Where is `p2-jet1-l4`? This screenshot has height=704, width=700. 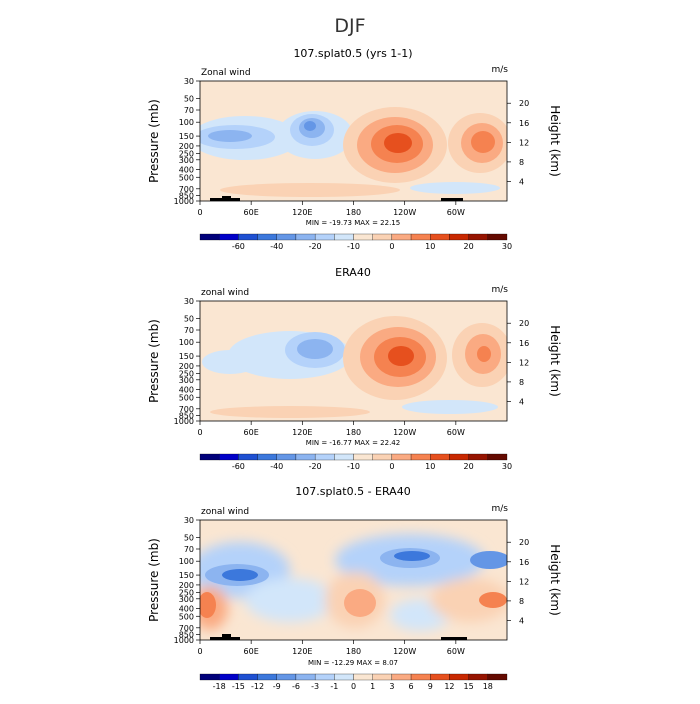 p2-jet1-l4 is located at coordinates (401, 356).